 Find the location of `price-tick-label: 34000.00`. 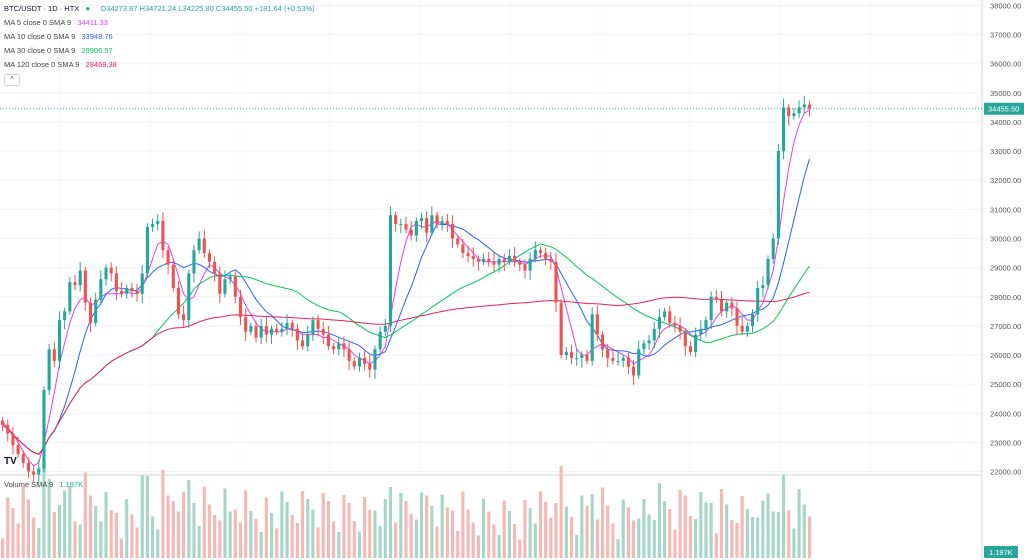

price-tick-label: 34000.00 is located at coordinates (1005, 122).